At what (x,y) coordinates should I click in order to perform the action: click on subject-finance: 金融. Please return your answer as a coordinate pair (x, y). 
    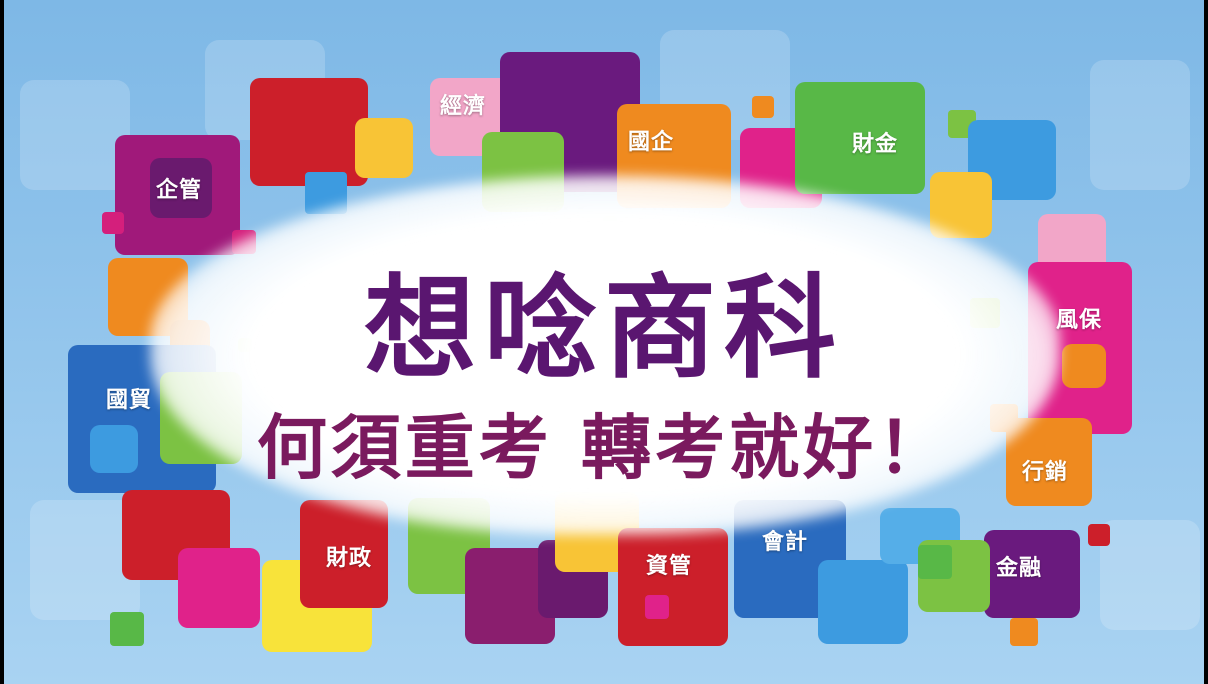
    Looking at the image, I should click on (1019, 568).